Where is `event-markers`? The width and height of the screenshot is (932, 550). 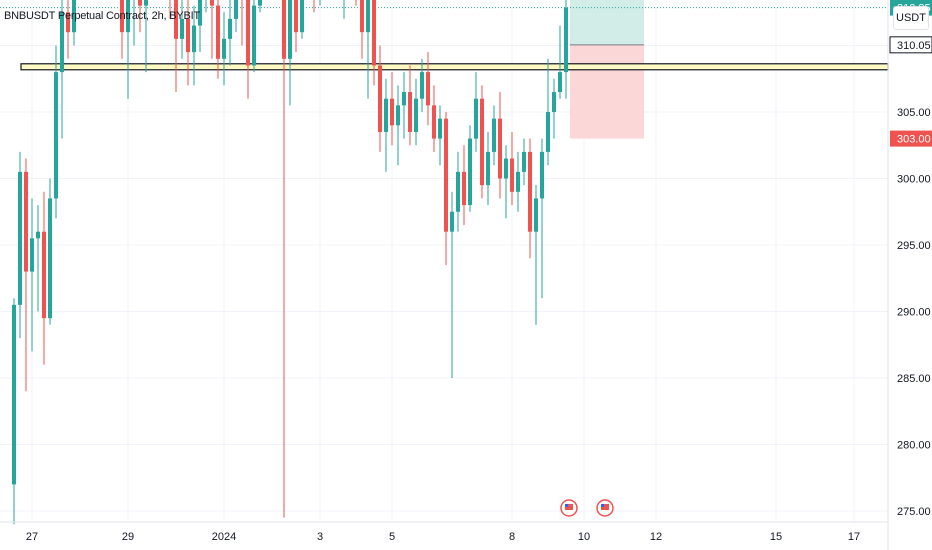 event-markers is located at coordinates (587, 508).